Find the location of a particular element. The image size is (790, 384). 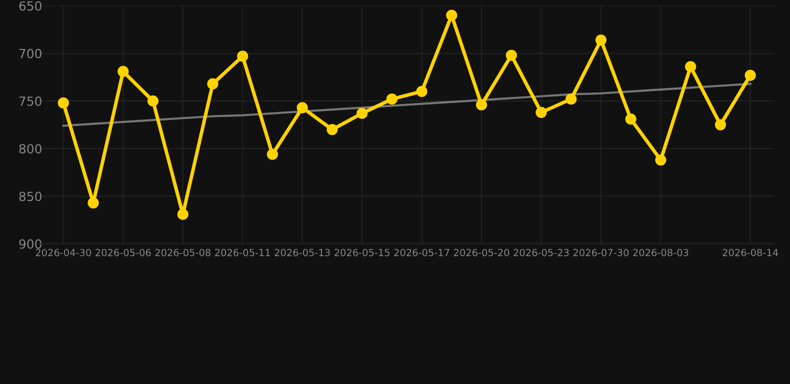

y-tick-label: 800 is located at coordinates (30, 149).